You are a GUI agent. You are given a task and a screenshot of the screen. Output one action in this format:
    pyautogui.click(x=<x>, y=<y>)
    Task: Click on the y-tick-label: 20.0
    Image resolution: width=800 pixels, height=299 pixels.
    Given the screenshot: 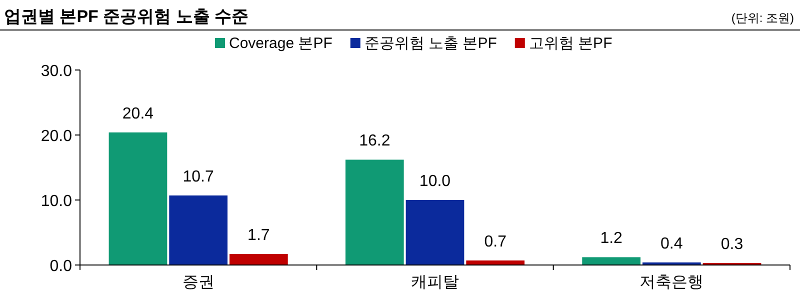 What is the action you would take?
    pyautogui.click(x=56, y=136)
    